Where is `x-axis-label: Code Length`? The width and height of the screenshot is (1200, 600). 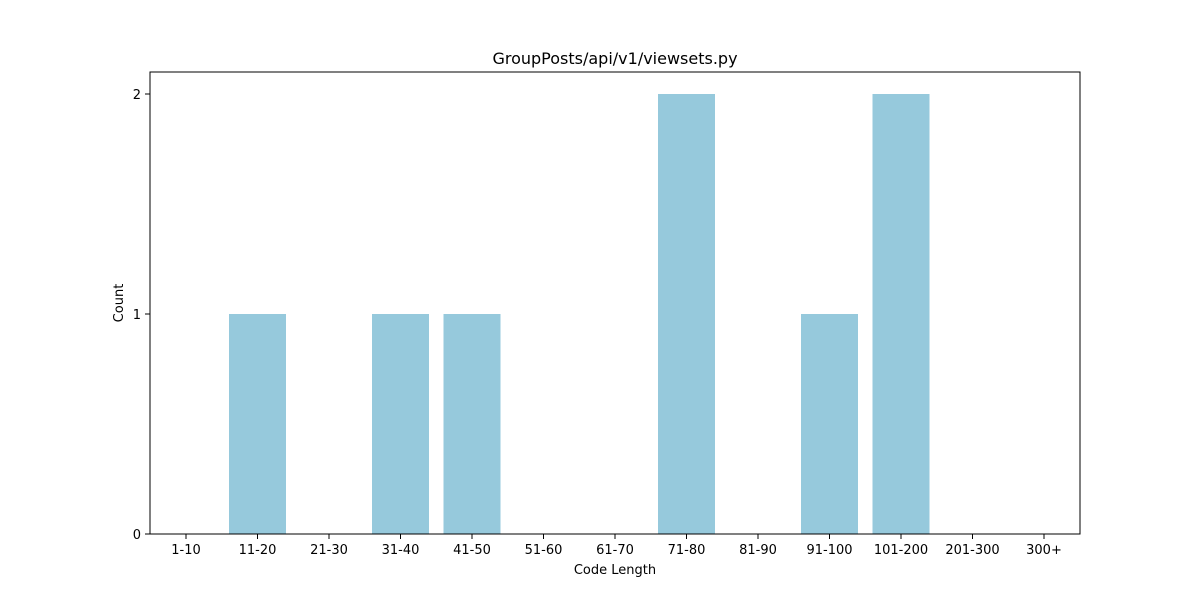
x-axis-label: Code Length is located at coordinates (615, 570).